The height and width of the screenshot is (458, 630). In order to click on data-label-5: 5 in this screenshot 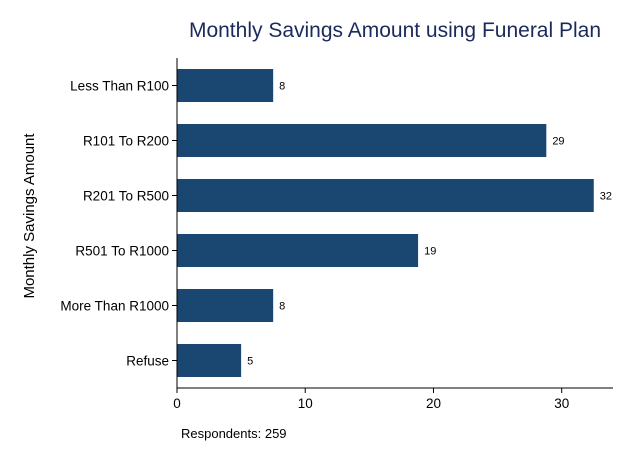, I will do `click(250, 362)`.